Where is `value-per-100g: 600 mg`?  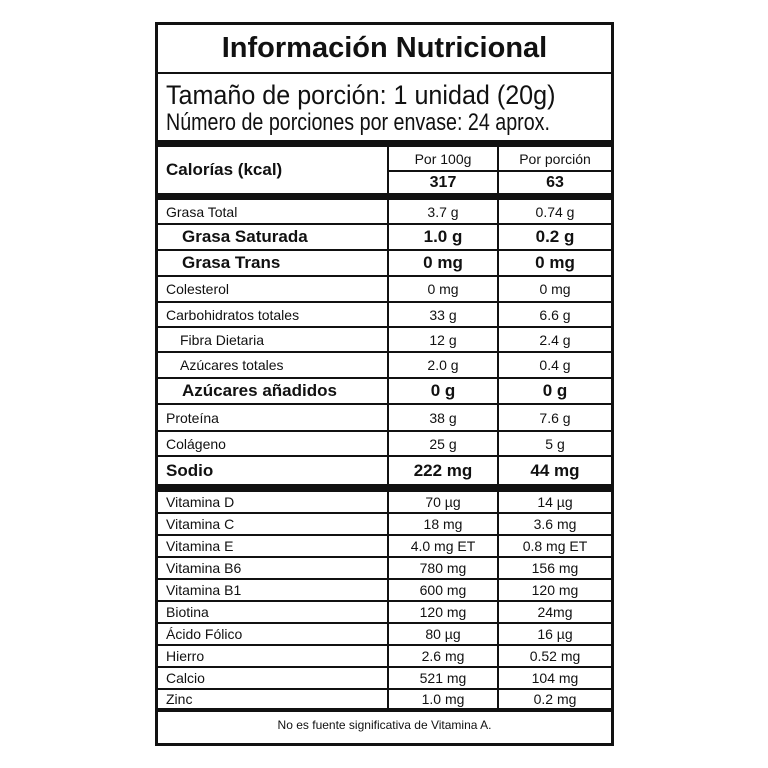 value-per-100g: 600 mg is located at coordinates (444, 590).